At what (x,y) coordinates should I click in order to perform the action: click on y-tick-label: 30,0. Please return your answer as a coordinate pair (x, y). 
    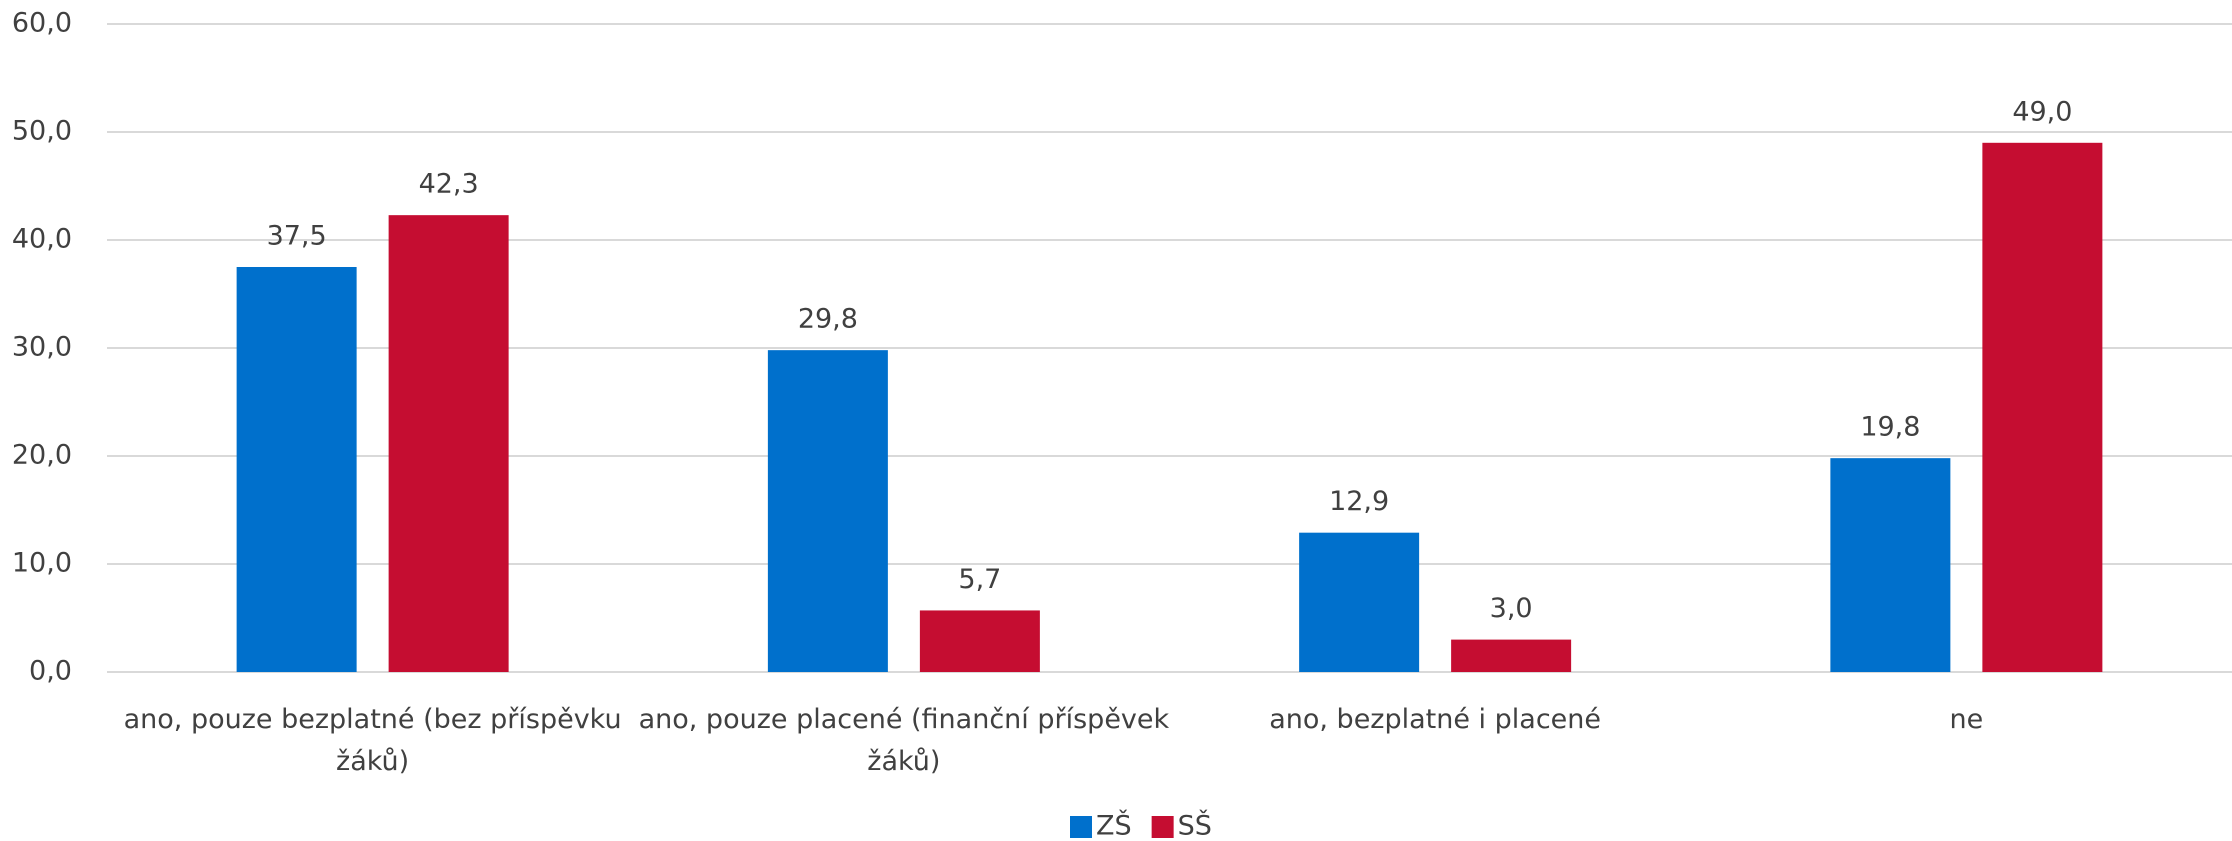
    Looking at the image, I should click on (42, 347).